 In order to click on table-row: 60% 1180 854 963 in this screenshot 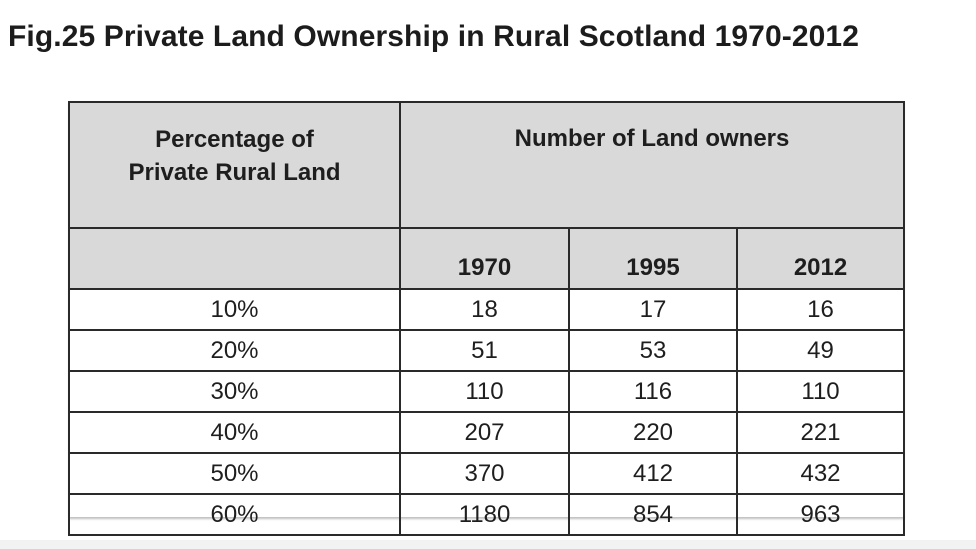, I will do `click(487, 514)`.